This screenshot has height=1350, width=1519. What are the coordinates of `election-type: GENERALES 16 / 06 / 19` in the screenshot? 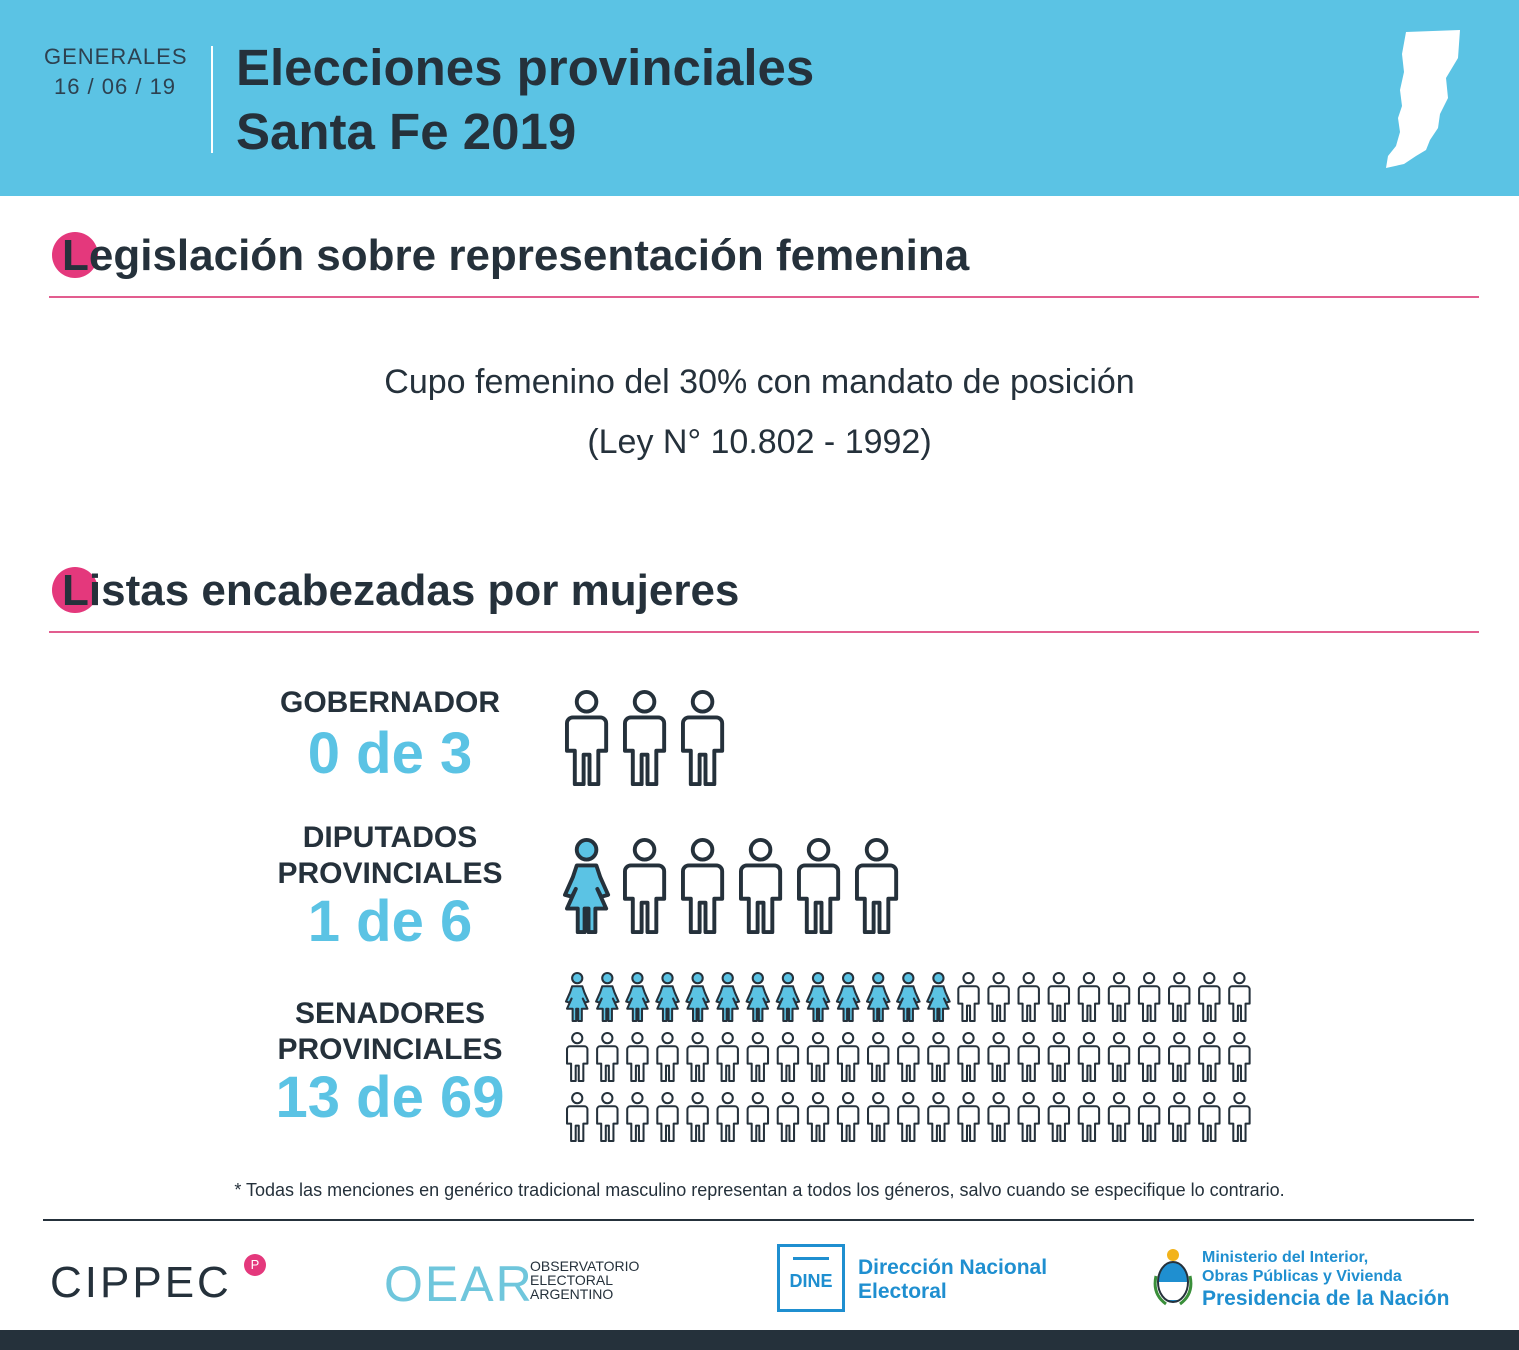 It's located at (116, 72).